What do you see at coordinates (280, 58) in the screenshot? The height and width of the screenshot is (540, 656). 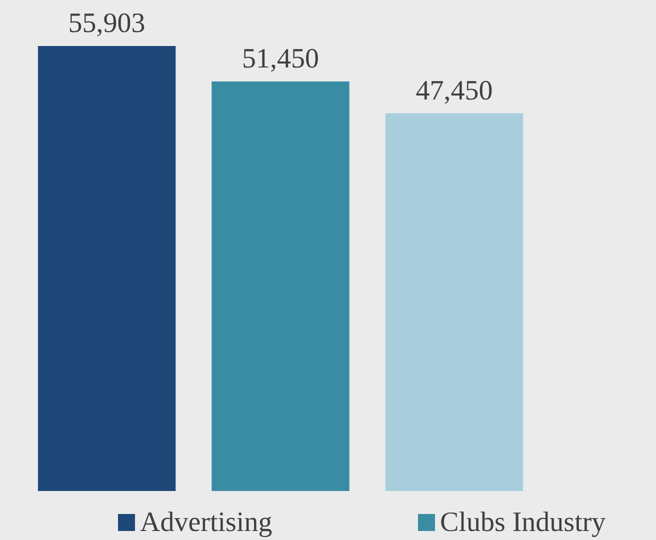 I see `data-label: 51,450` at bounding box center [280, 58].